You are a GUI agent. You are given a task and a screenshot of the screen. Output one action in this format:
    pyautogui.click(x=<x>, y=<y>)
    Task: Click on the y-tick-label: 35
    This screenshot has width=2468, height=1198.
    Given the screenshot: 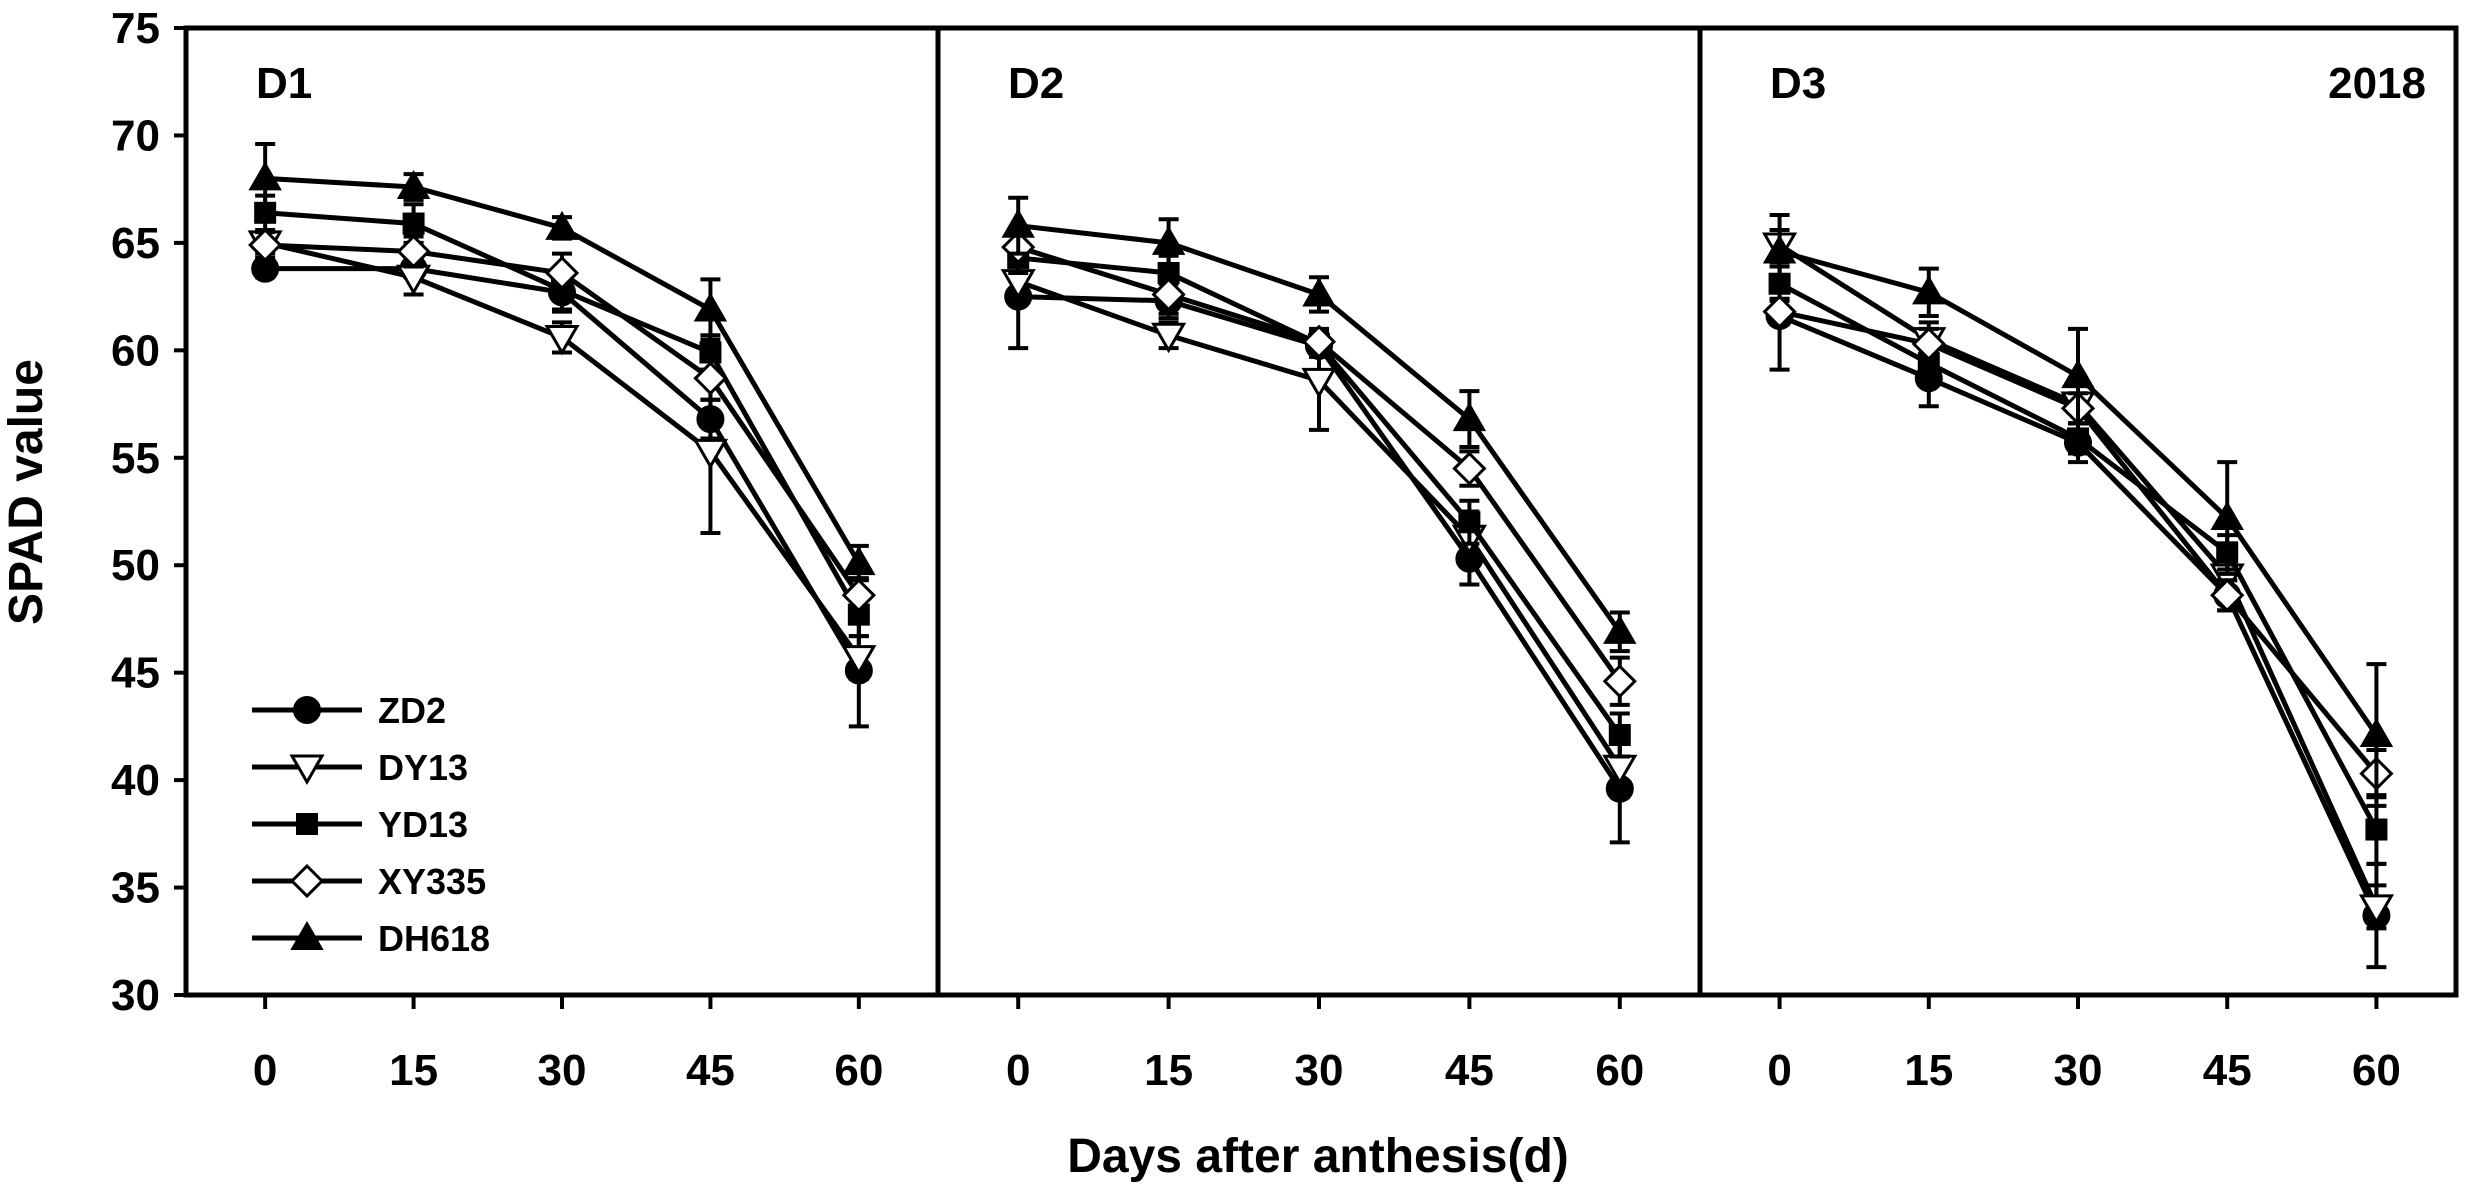 What is the action you would take?
    pyautogui.click(x=135, y=888)
    